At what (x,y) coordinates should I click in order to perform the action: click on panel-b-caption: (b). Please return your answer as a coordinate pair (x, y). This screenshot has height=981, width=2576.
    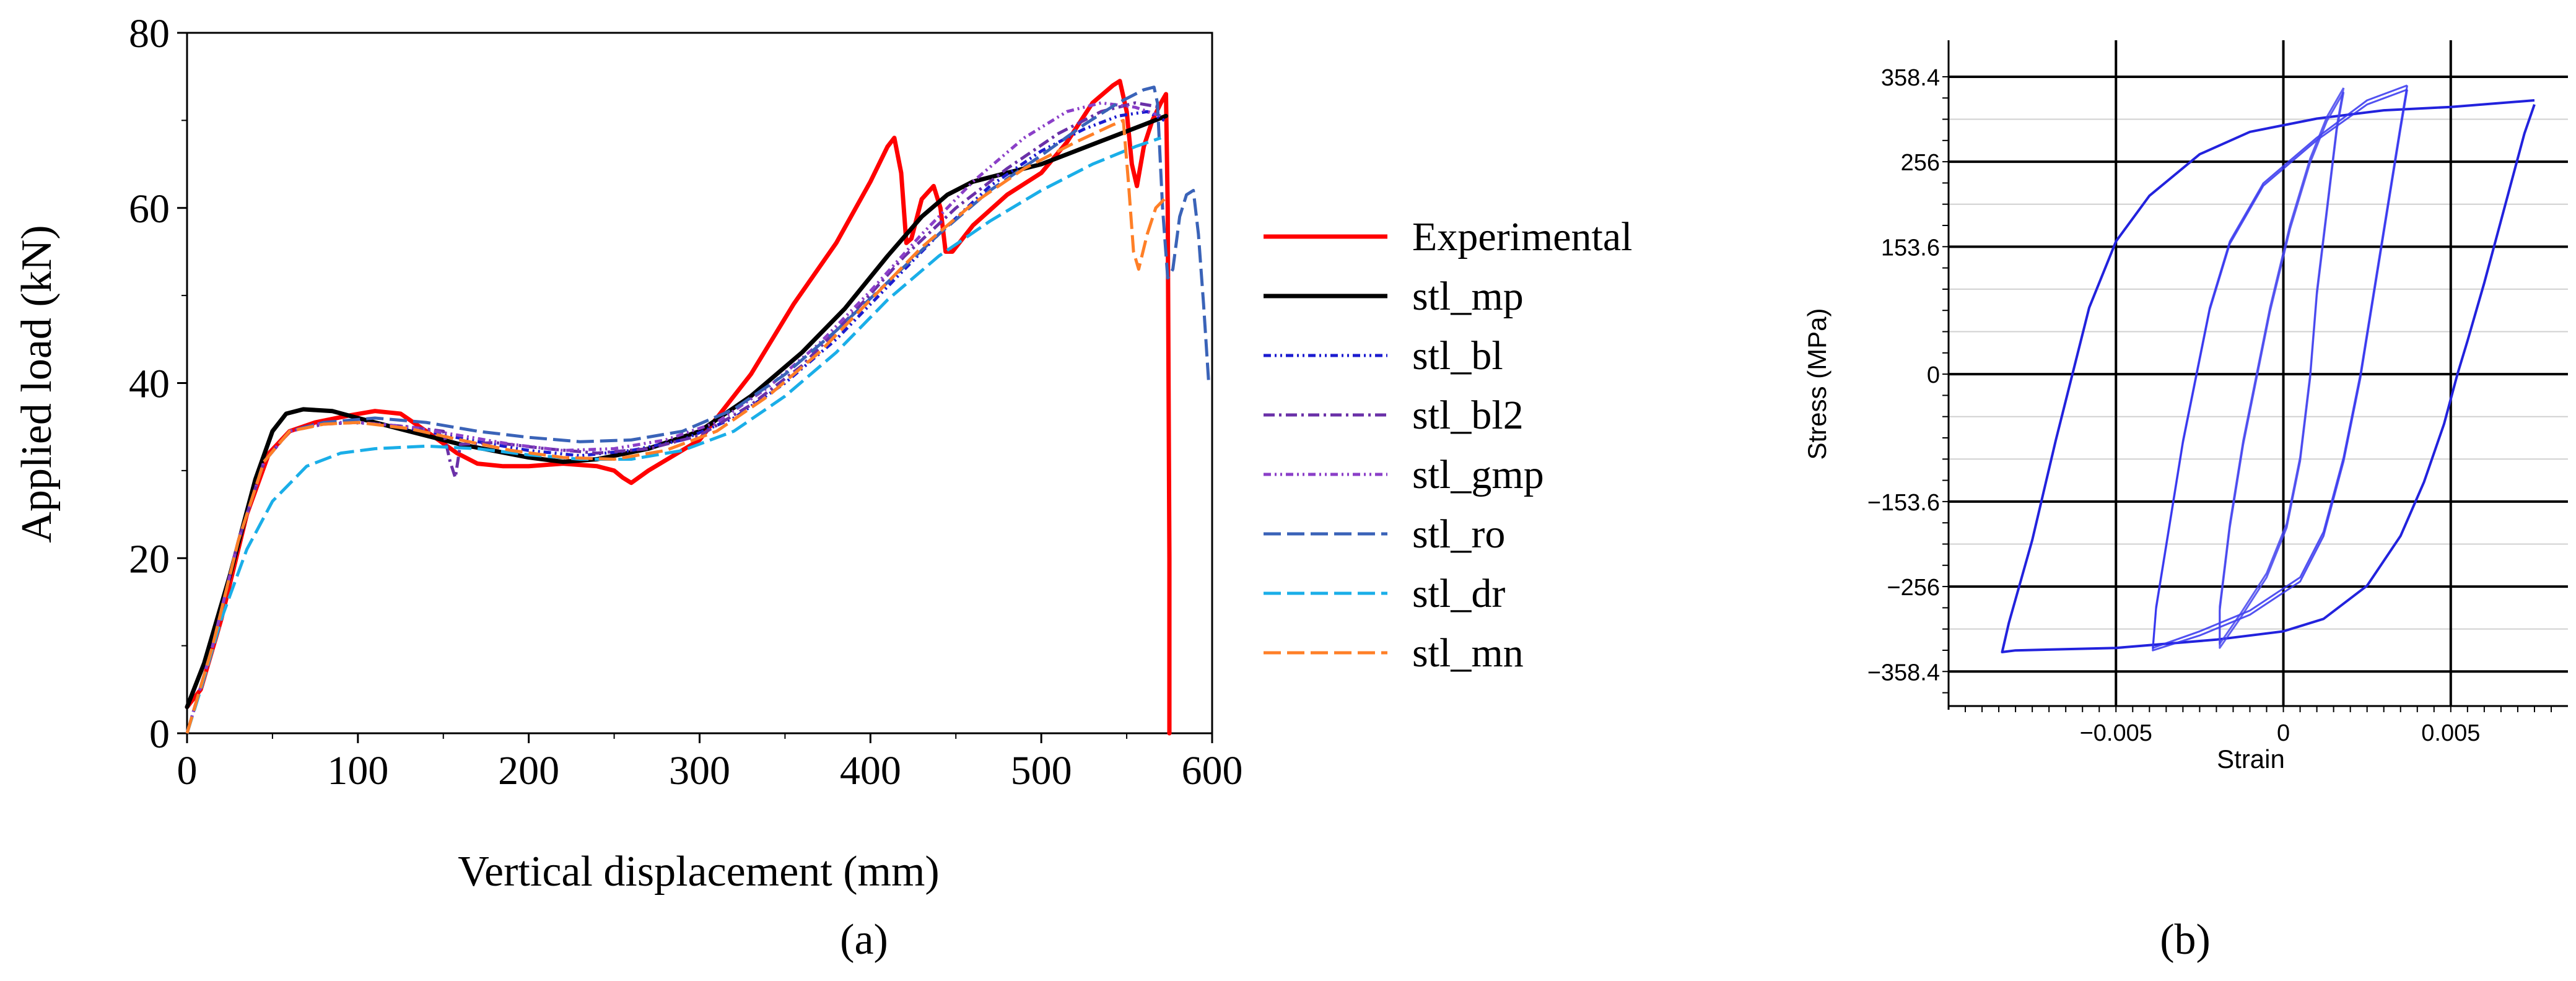
    Looking at the image, I should click on (2185, 940).